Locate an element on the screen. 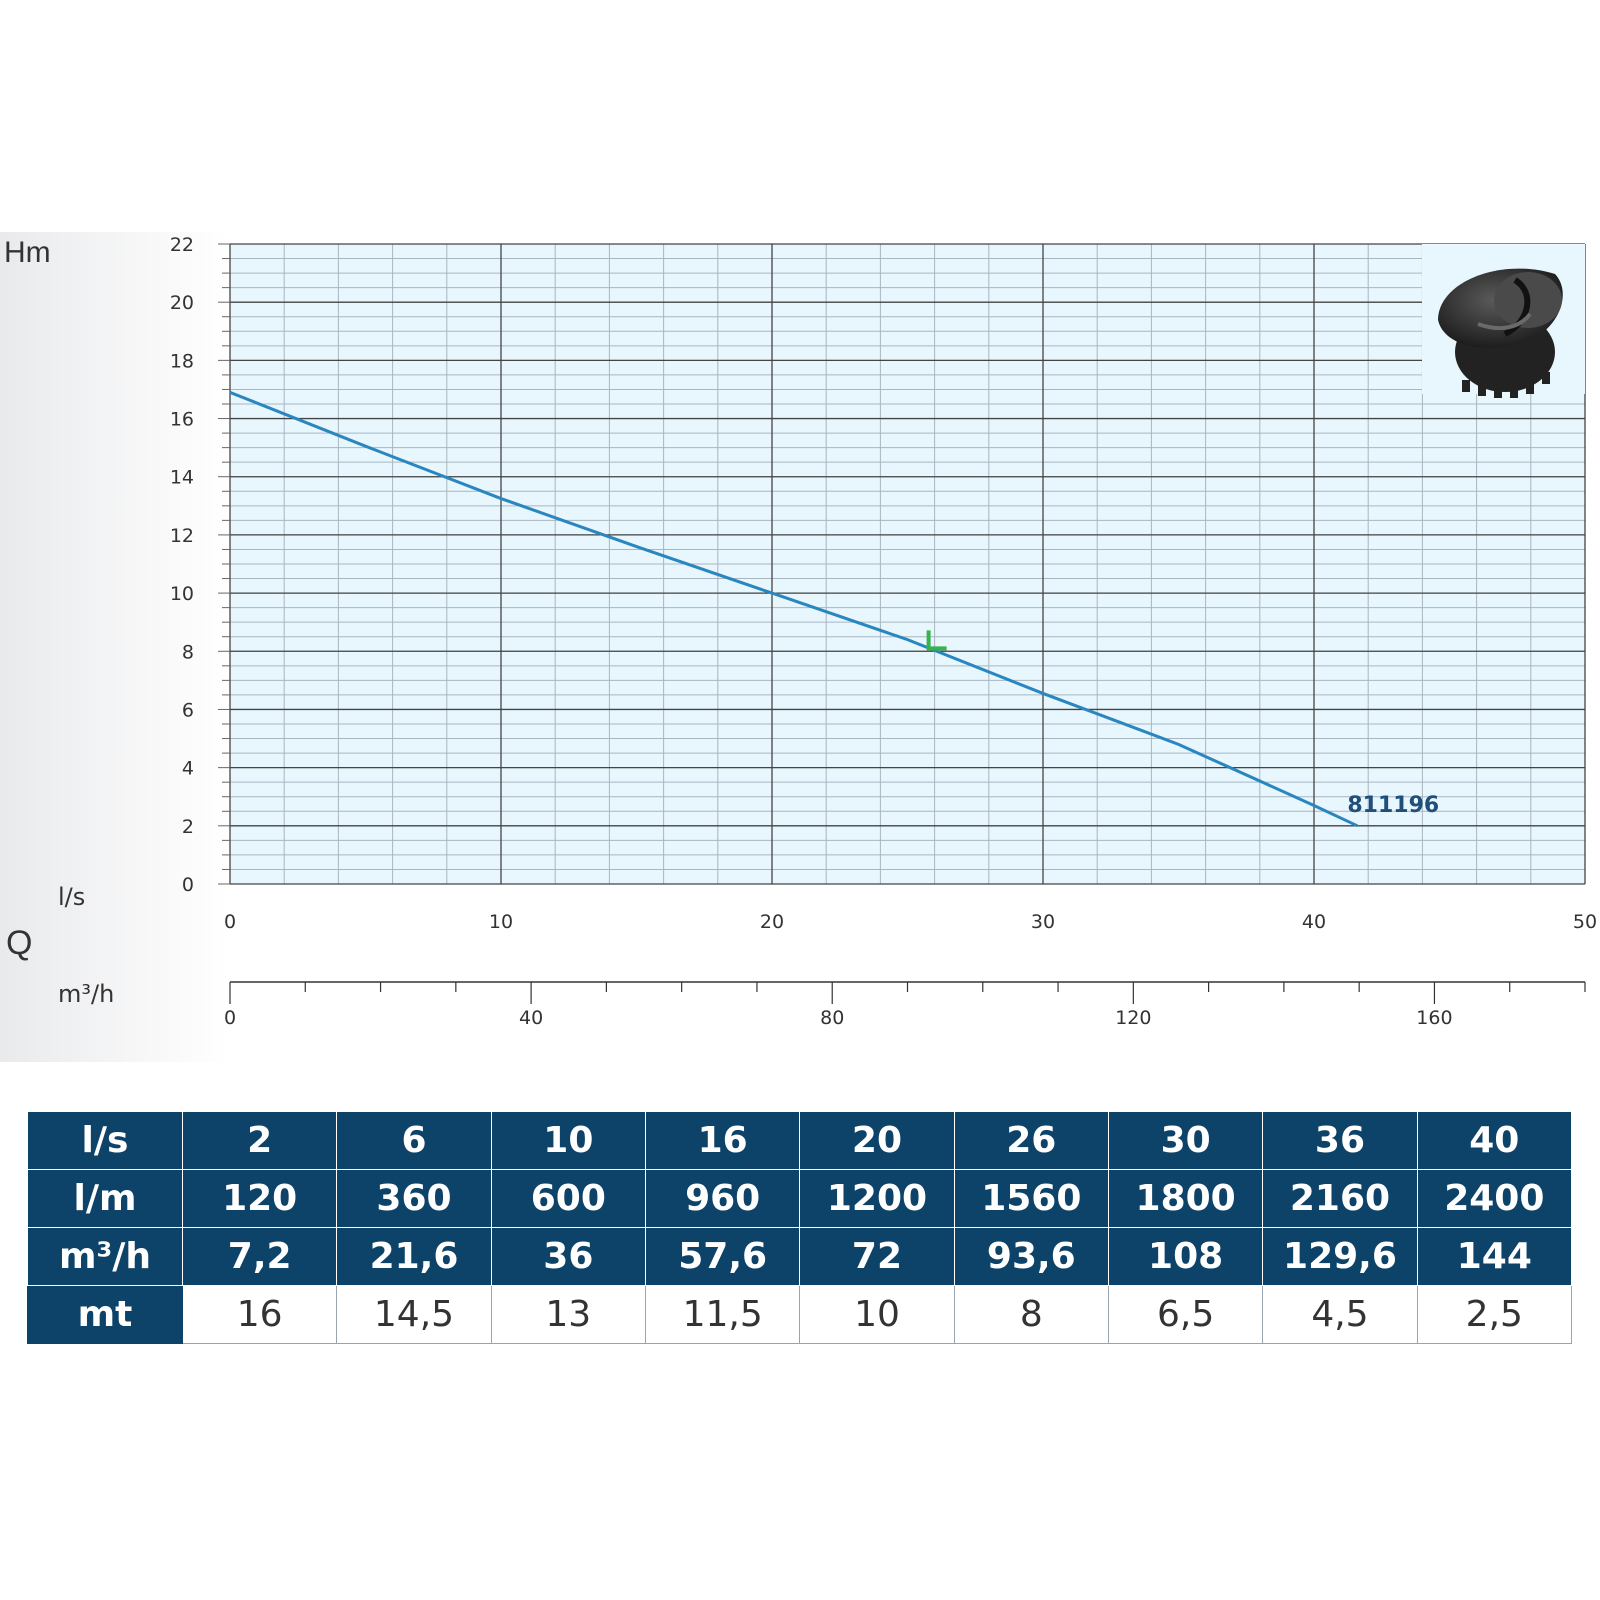  table-cell: 129,6 is located at coordinates (1340, 1256).